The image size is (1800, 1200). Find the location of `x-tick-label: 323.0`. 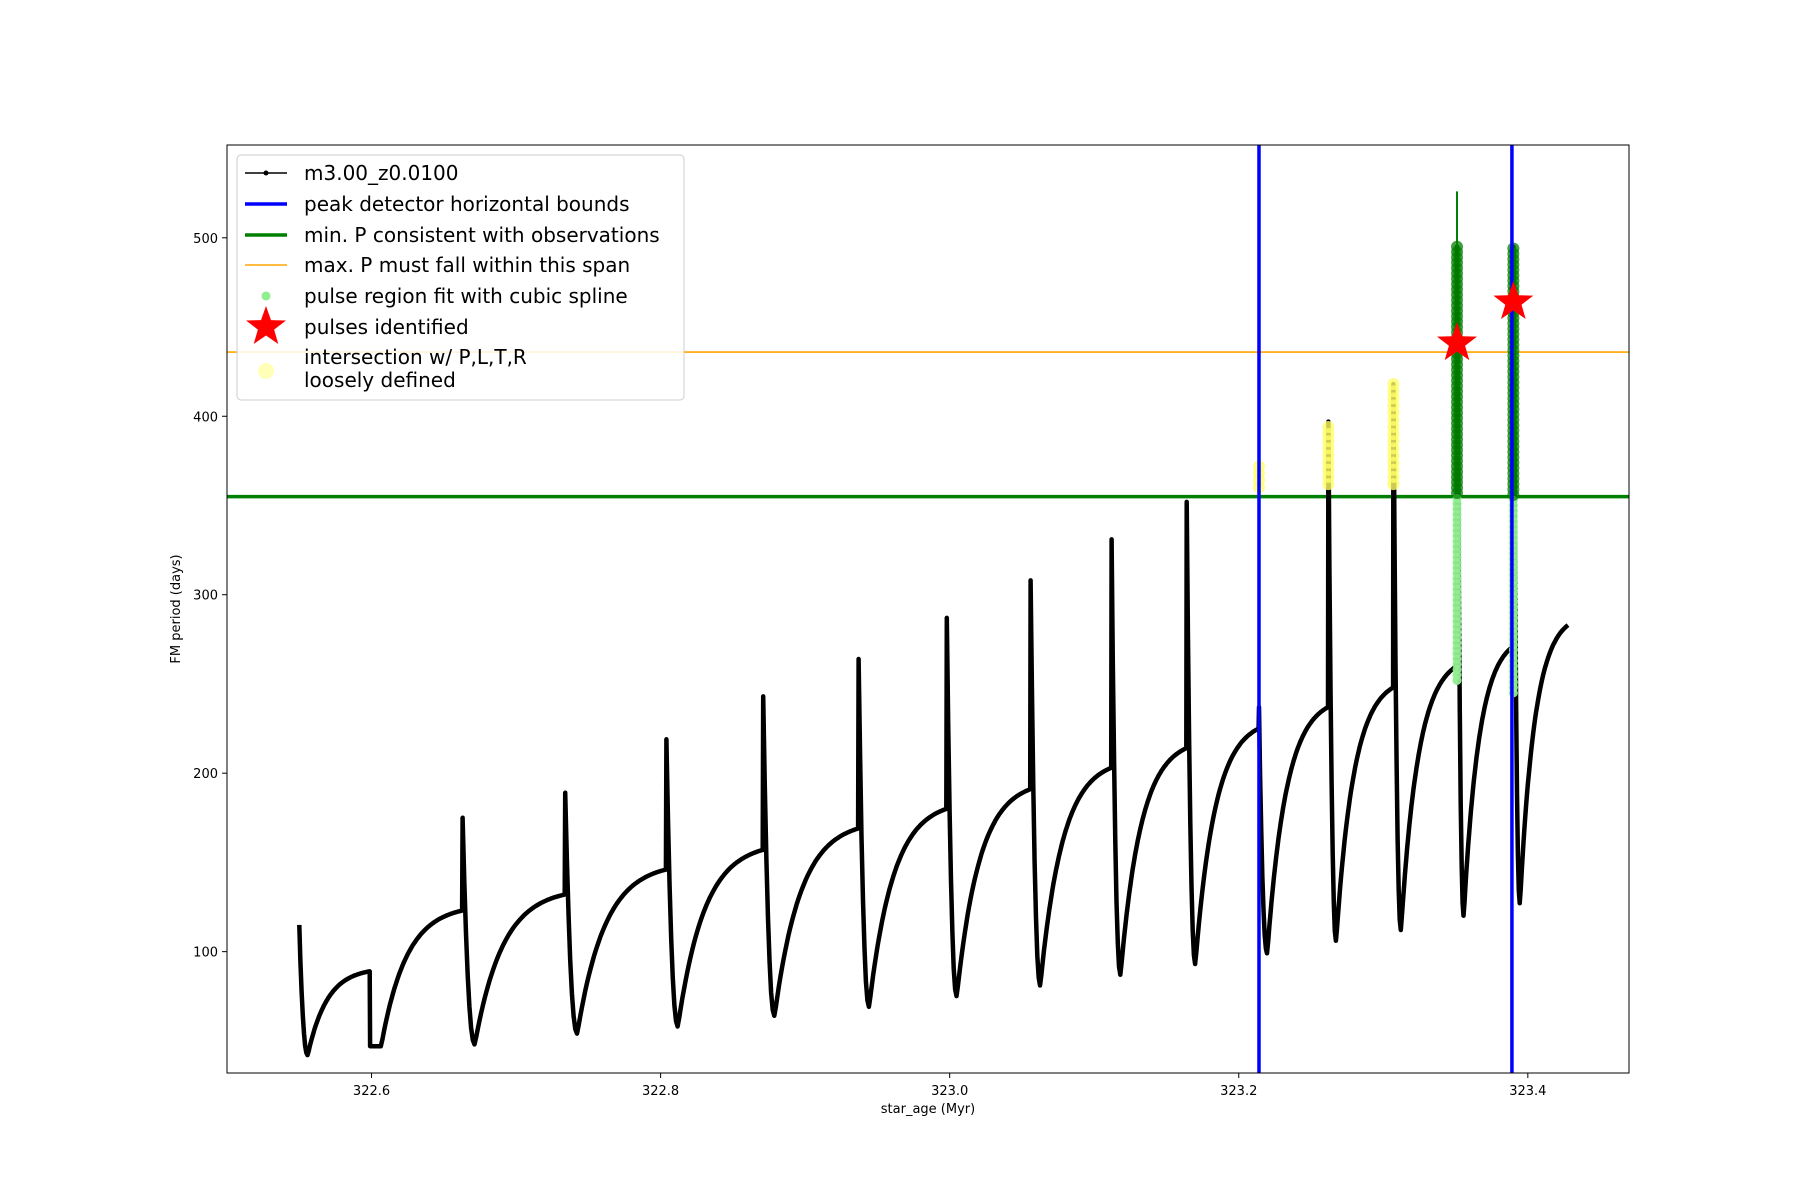

x-tick-label: 323.0 is located at coordinates (949, 1091).